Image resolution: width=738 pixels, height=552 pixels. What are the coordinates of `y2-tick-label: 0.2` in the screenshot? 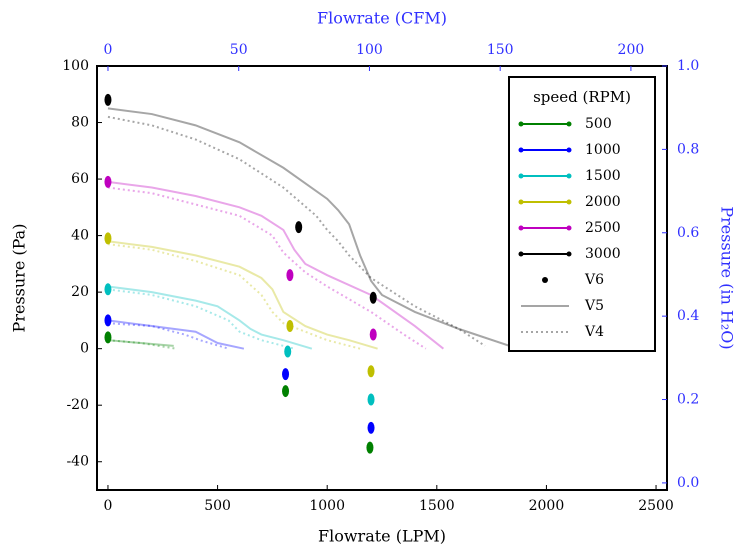 It's located at (688, 400).